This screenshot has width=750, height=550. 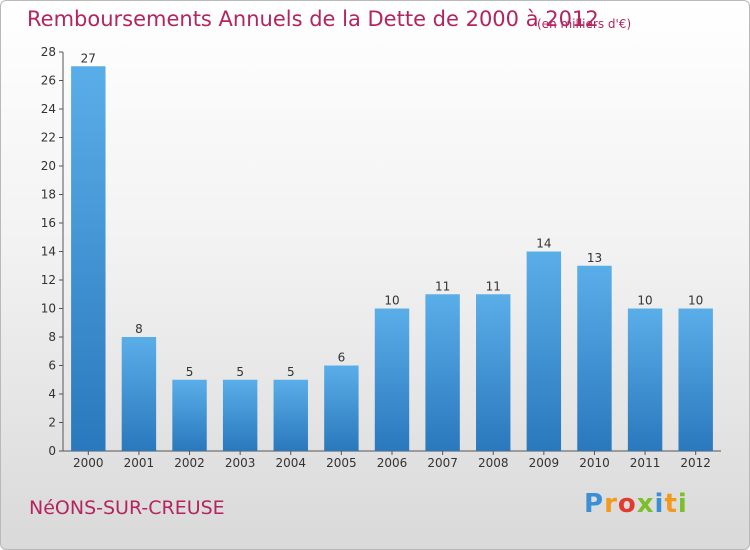 I want to click on y-tick-label: 16, so click(x=48, y=223).